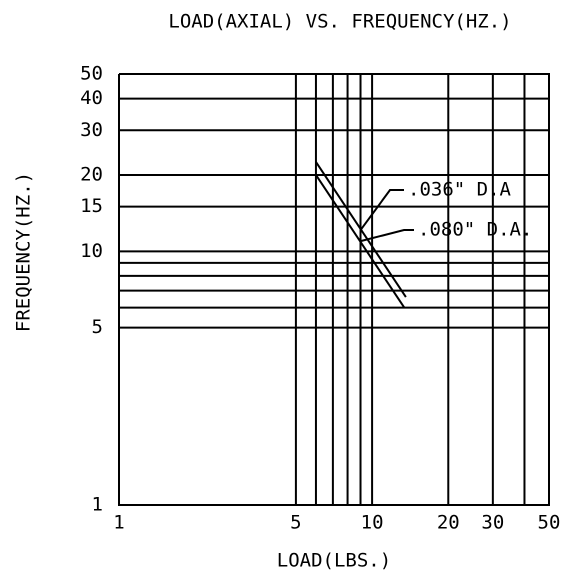  What do you see at coordinates (91, 174) in the screenshot?
I see `y-tick-label: 20` at bounding box center [91, 174].